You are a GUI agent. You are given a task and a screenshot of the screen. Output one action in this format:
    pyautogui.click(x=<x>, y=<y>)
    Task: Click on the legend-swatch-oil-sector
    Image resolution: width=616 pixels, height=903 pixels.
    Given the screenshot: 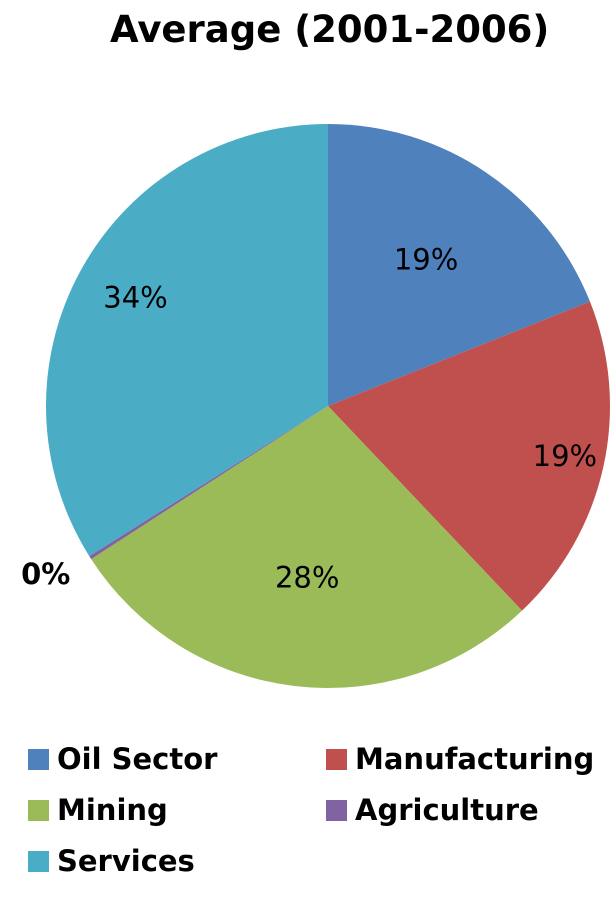 What is the action you would take?
    pyautogui.click(x=38, y=759)
    